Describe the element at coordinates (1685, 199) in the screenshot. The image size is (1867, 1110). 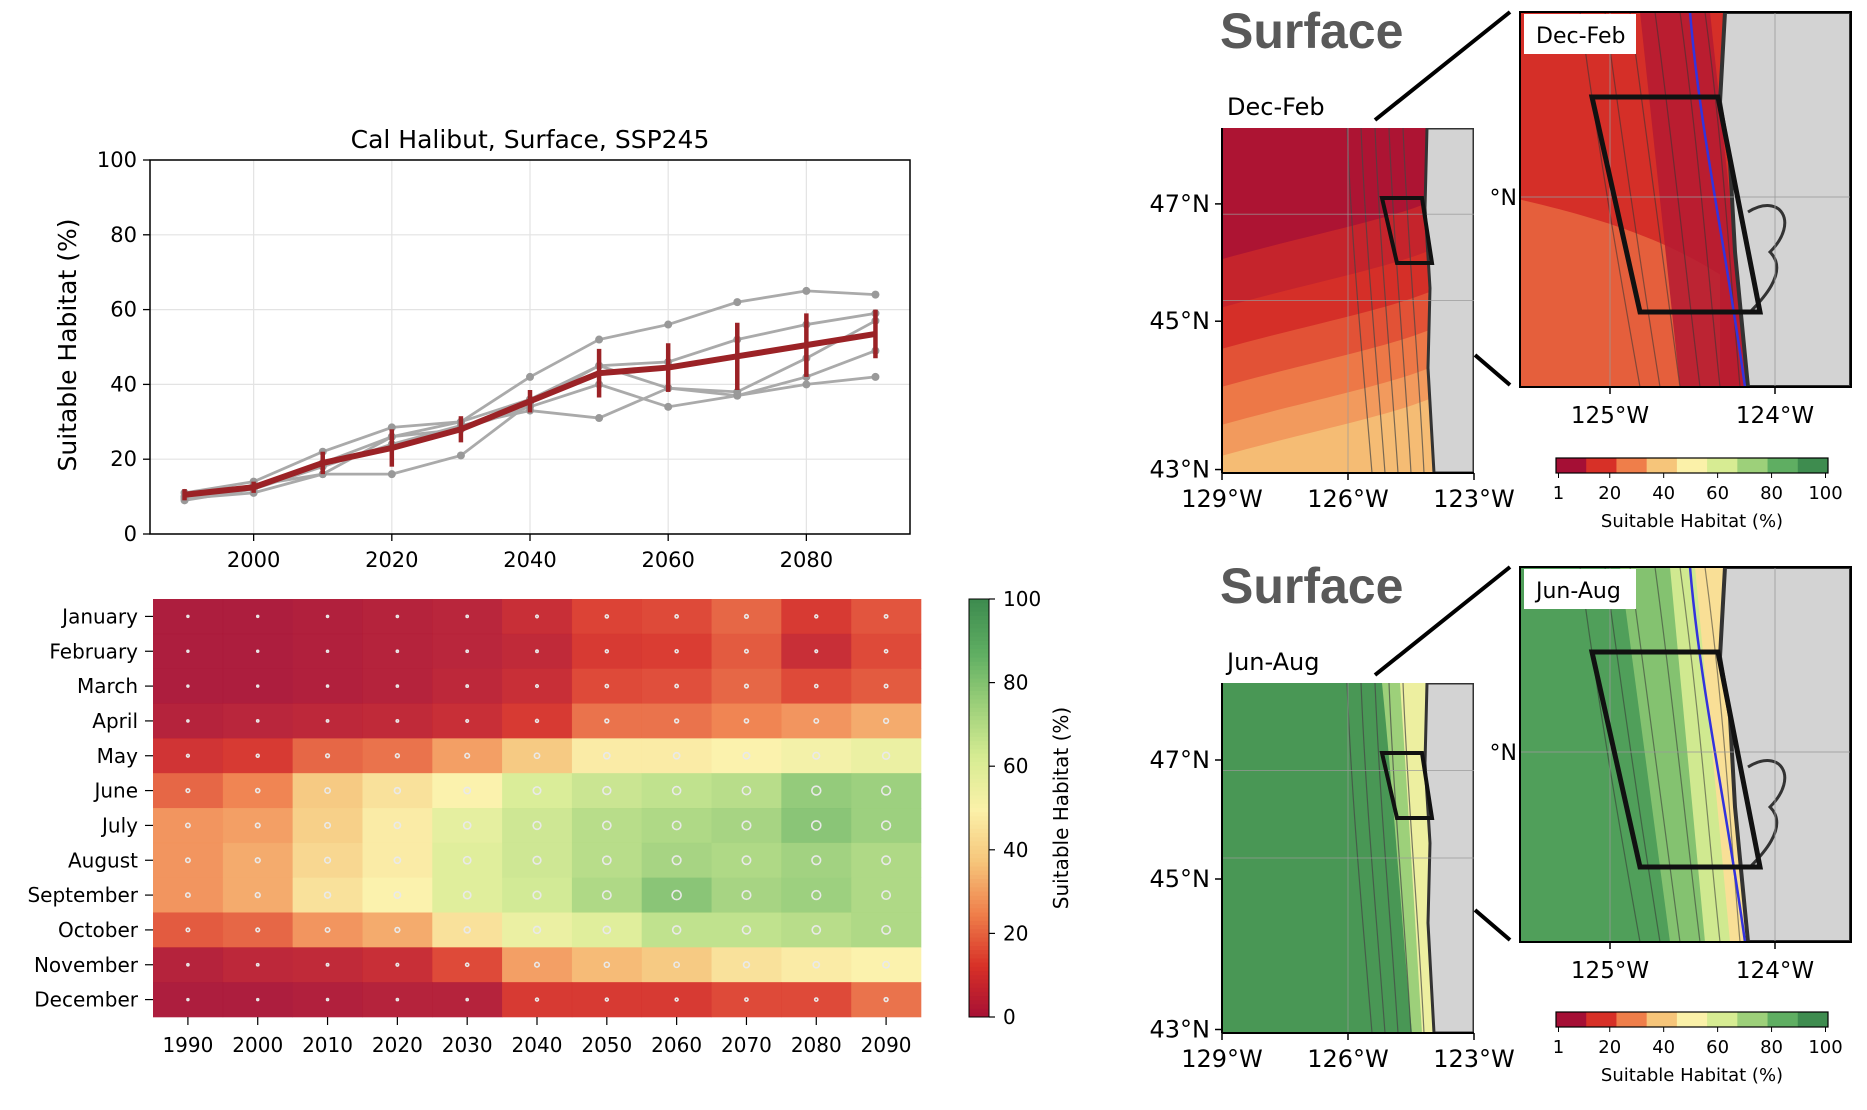
I see `inset-frame` at that location.